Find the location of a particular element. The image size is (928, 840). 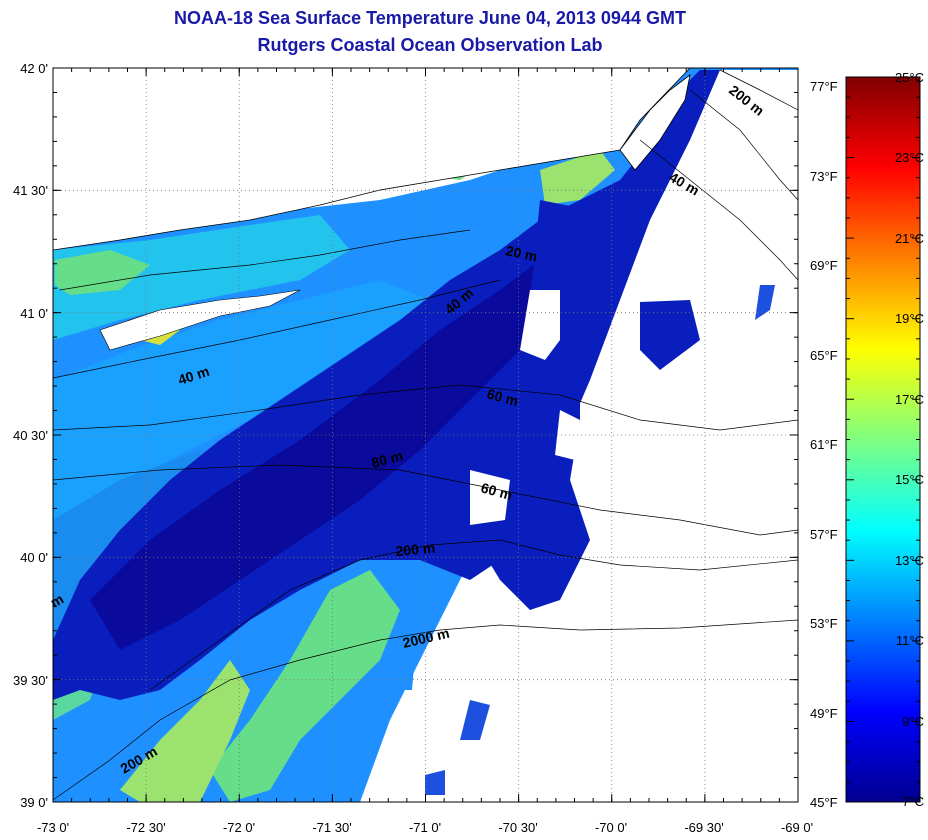

lon-label: -71 30' is located at coordinates (331, 827).